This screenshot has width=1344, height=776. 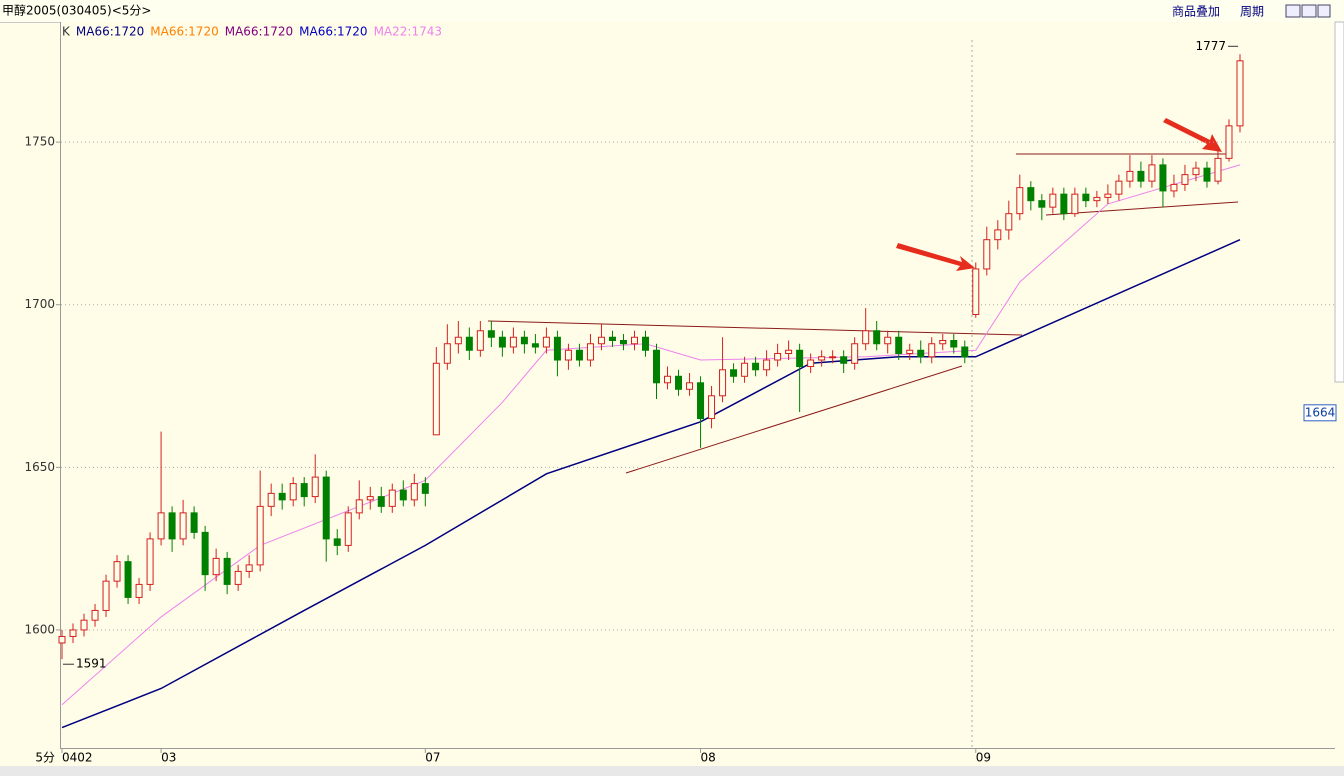 I want to click on cursor-price: 1664, so click(x=1320, y=412).